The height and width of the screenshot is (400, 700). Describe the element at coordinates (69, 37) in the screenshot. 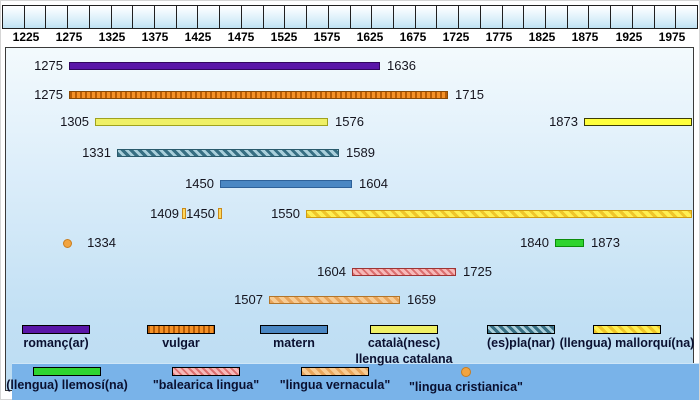

I see `axis-tick-label: 1275` at that location.